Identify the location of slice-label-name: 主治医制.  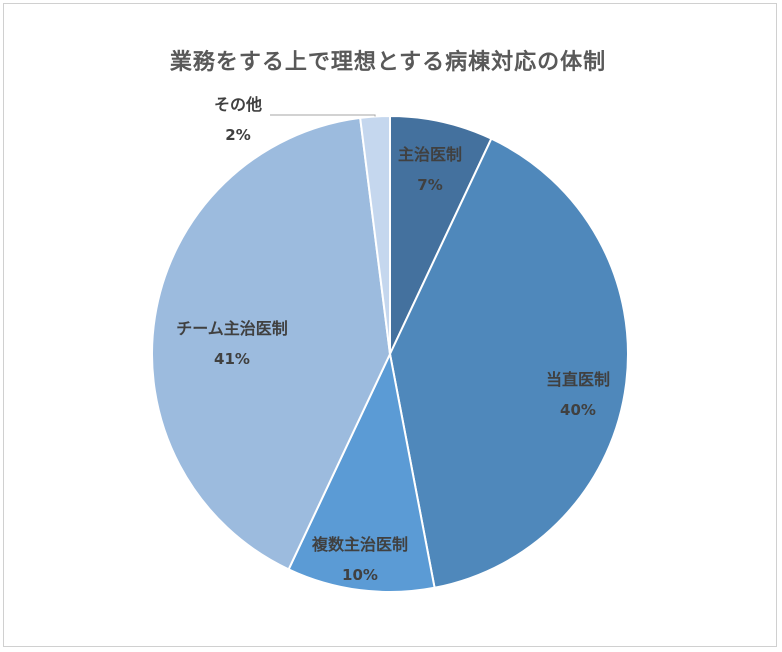
(430, 154).